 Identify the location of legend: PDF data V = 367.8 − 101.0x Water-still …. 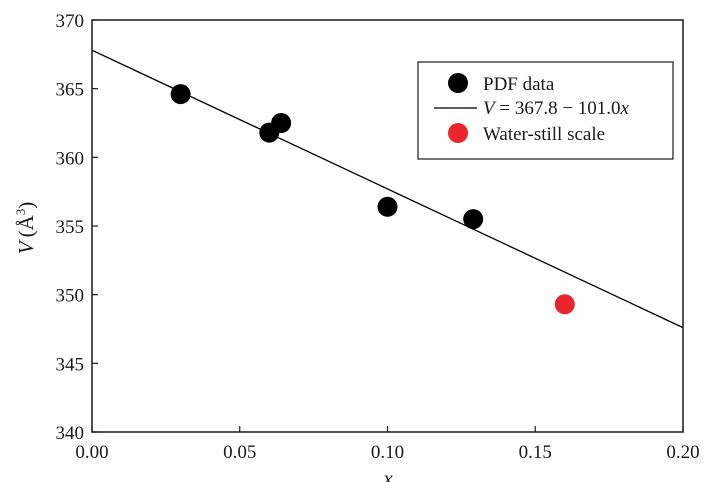
(545, 110).